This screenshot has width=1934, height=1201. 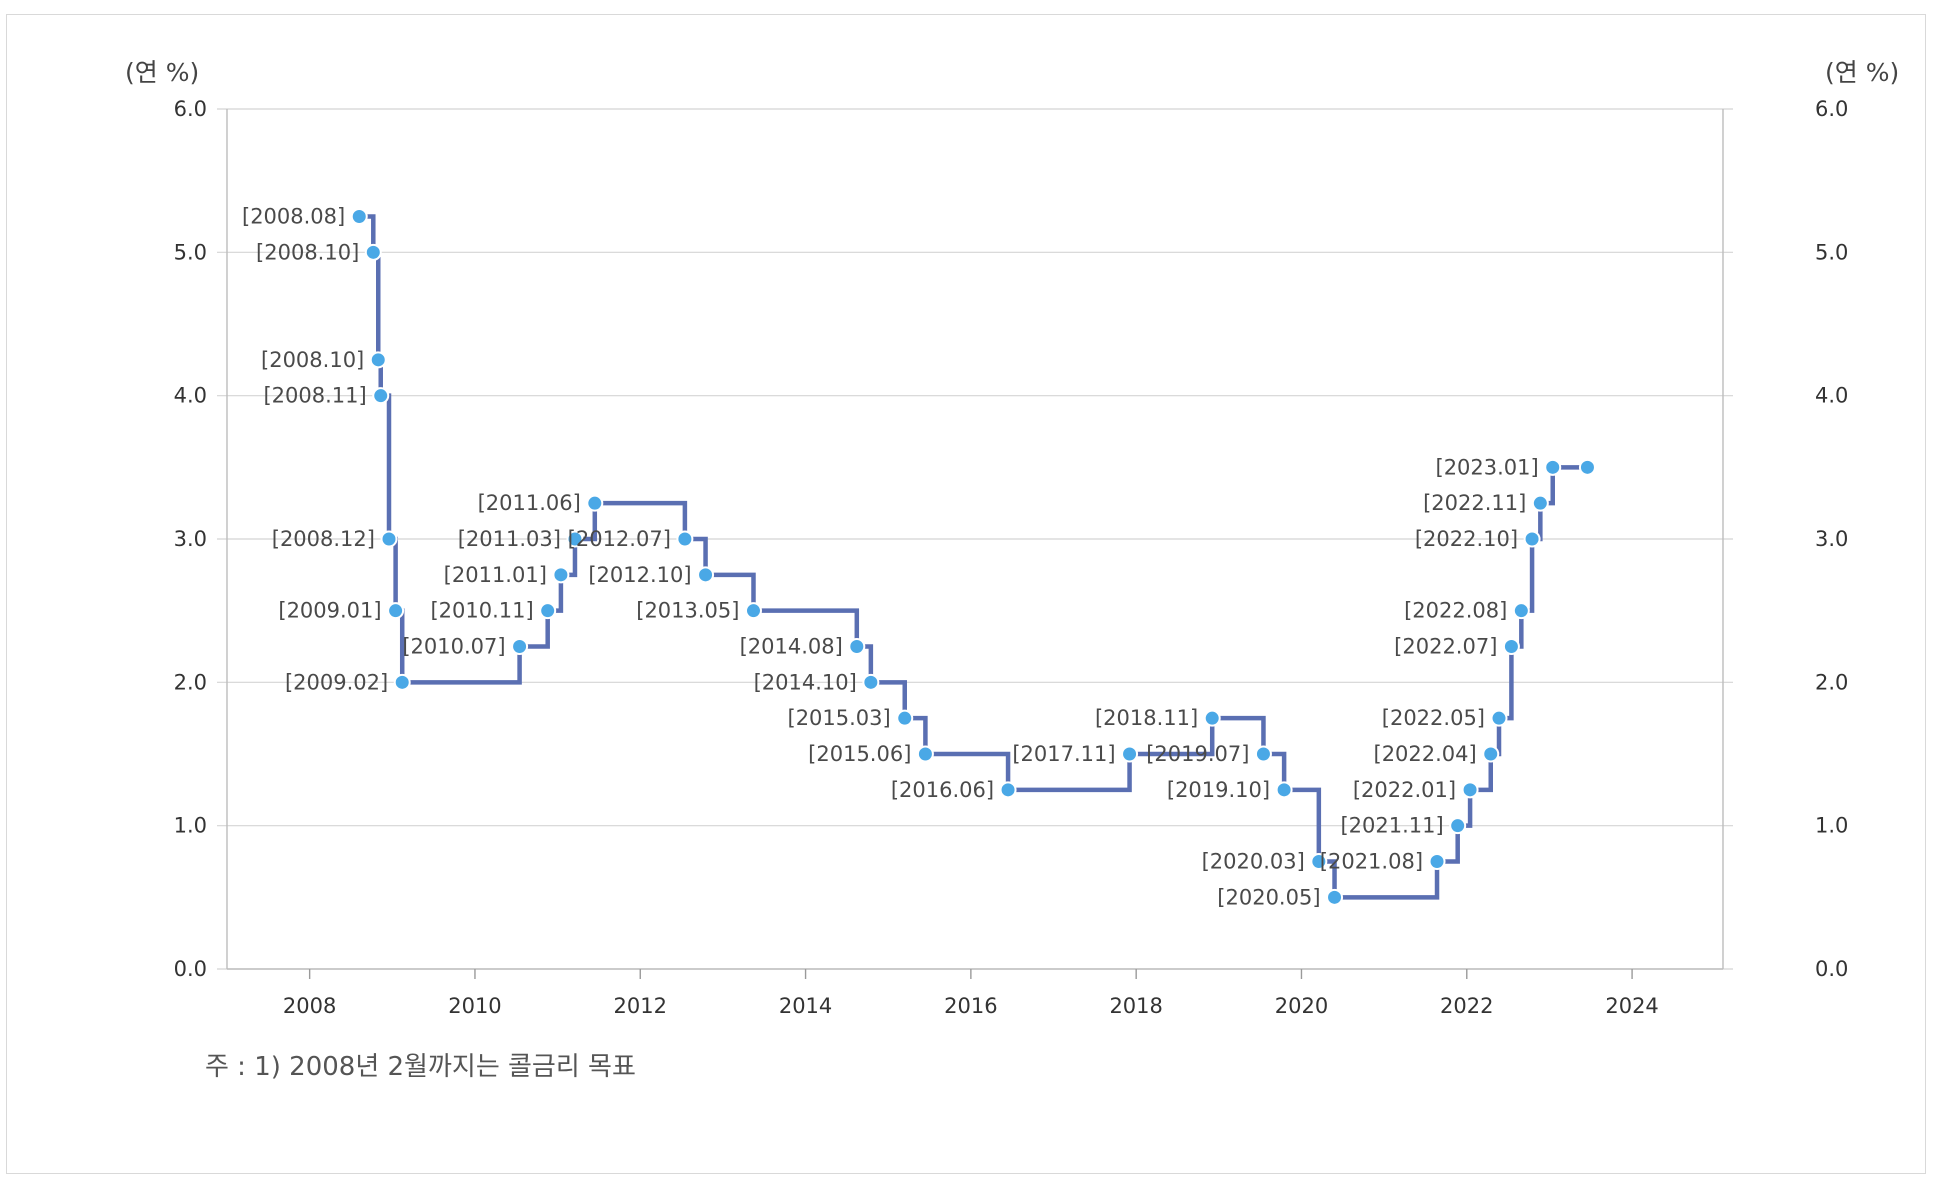 I want to click on x-tick-label: 2016, so click(x=970, y=1006).